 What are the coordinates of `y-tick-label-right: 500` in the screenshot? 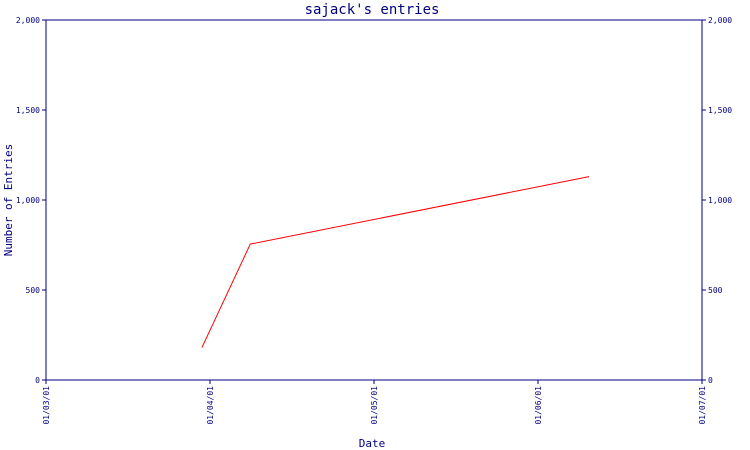 It's located at (715, 290).